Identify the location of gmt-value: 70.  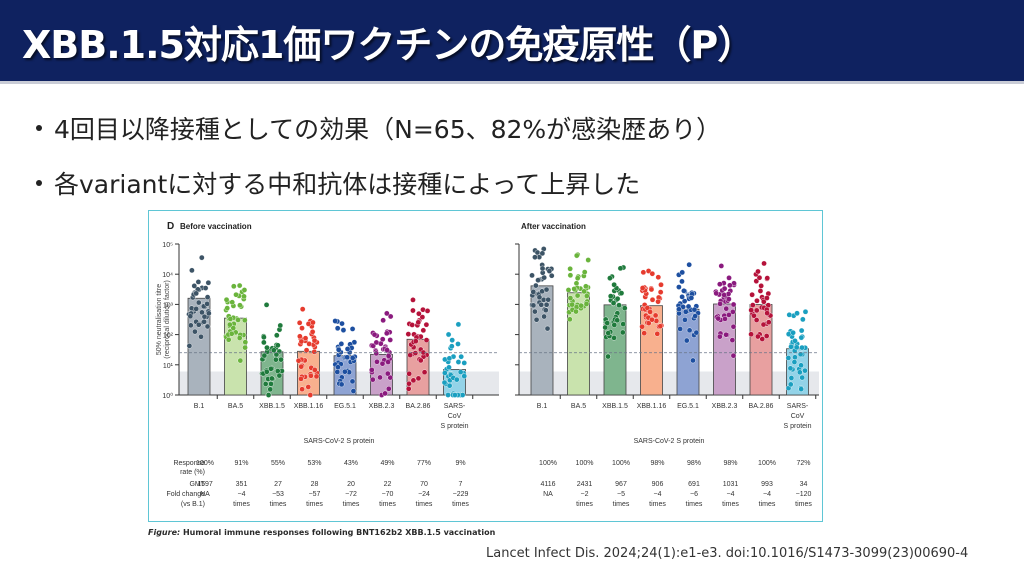
(424, 484).